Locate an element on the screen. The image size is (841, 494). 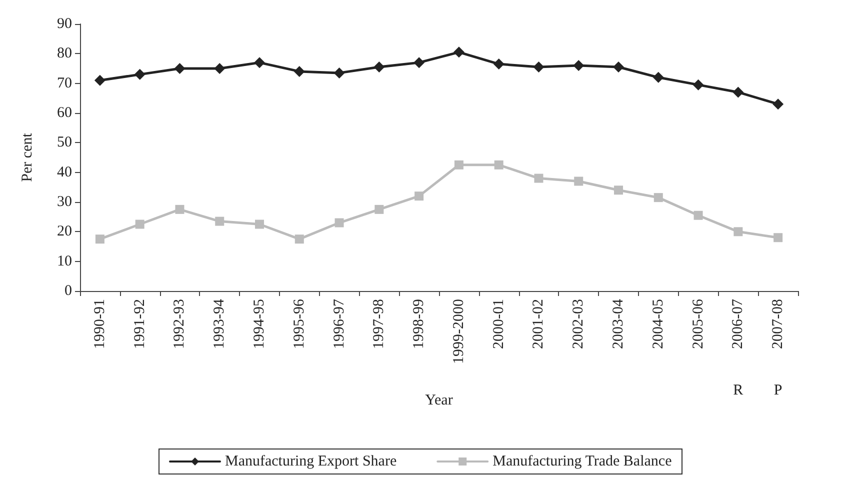
x-tick-label: 2003-04 is located at coordinates (618, 323).